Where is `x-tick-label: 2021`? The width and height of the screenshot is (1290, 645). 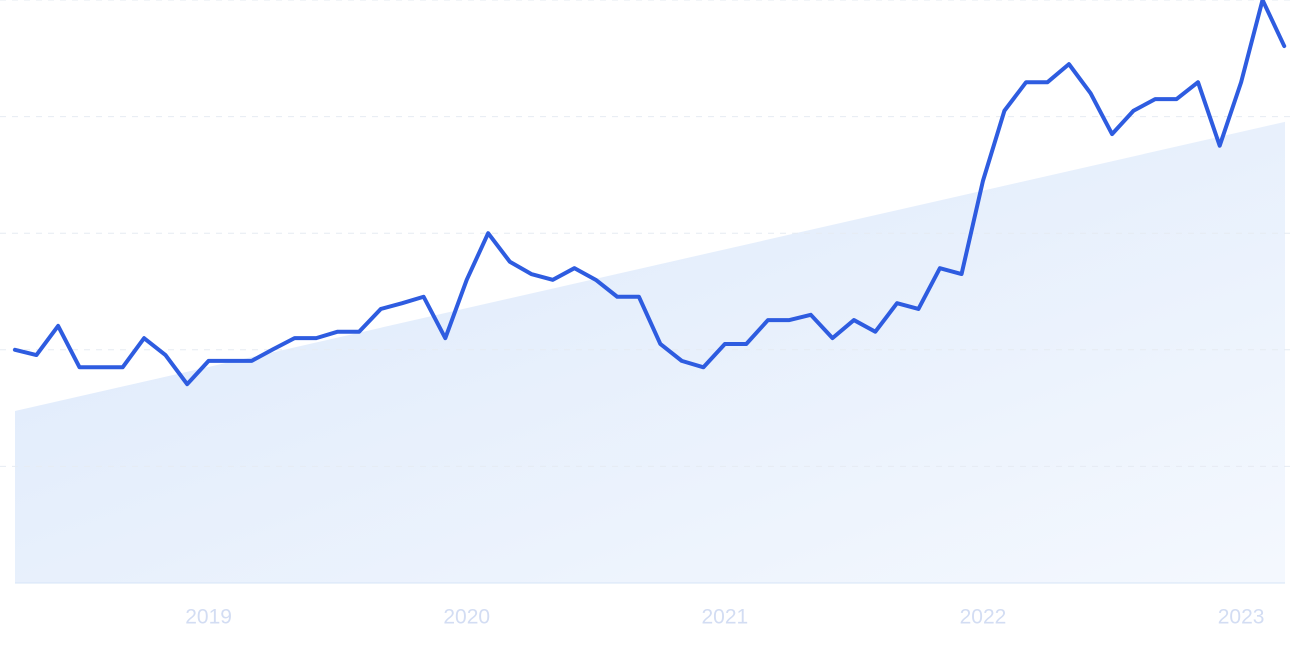 x-tick-label: 2021 is located at coordinates (724, 617).